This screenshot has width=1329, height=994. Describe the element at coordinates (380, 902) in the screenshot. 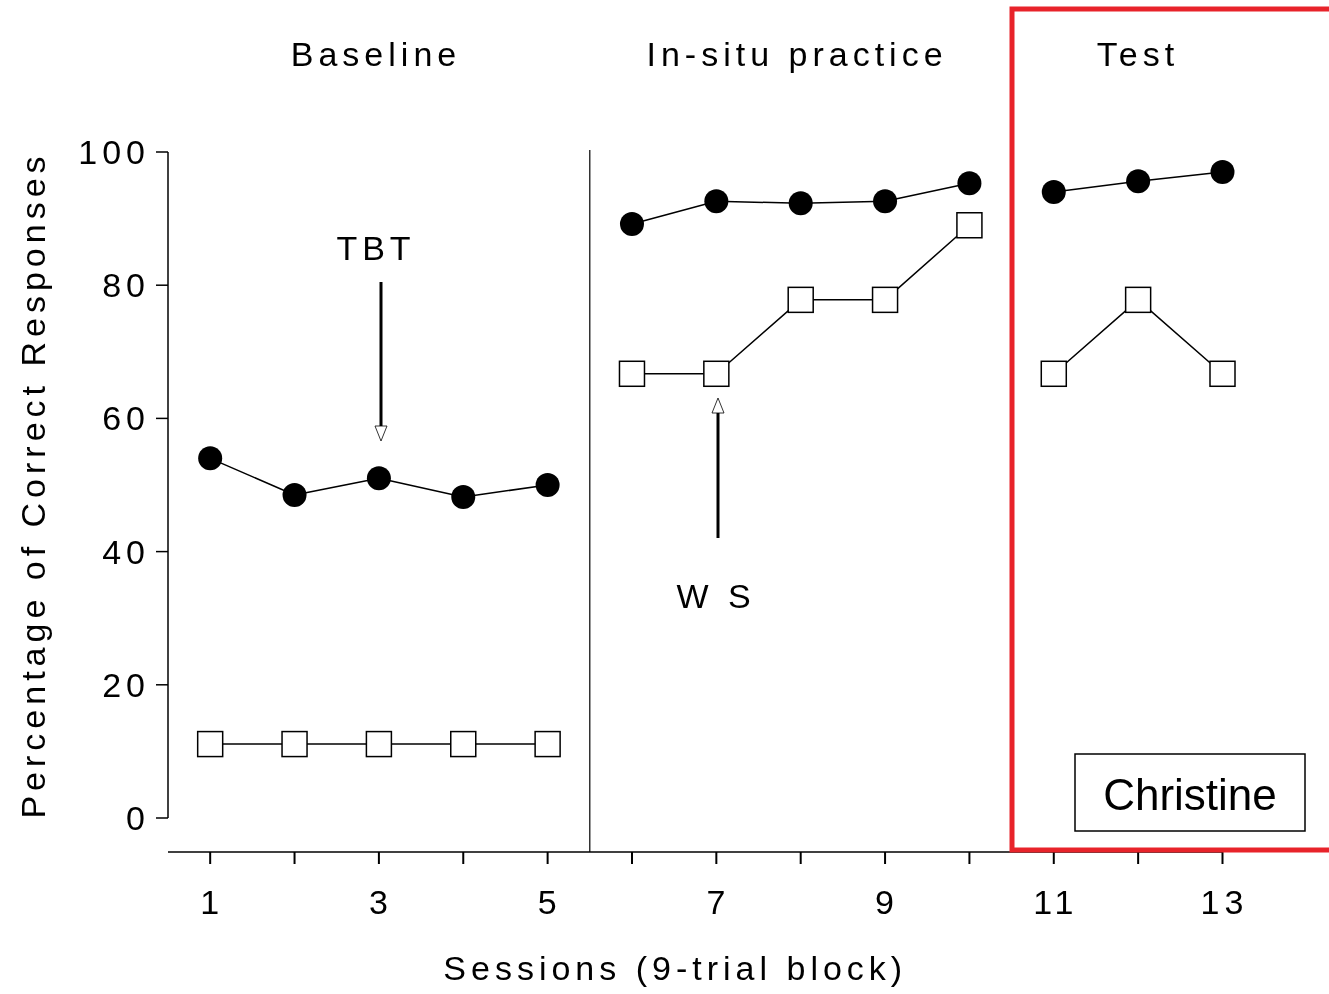

I see `x-tick-label: 3` at that location.